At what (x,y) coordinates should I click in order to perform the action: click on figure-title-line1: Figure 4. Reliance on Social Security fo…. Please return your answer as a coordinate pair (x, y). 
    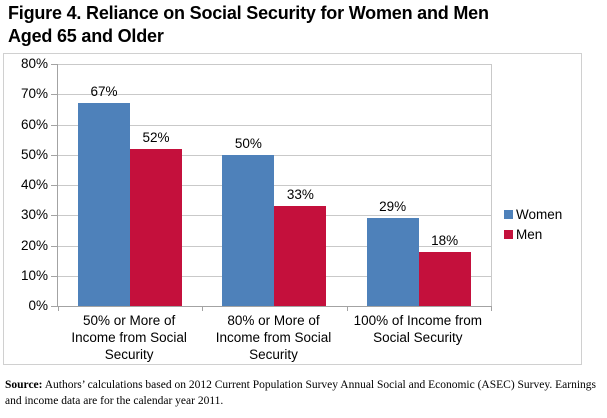
    Looking at the image, I should click on (248, 13).